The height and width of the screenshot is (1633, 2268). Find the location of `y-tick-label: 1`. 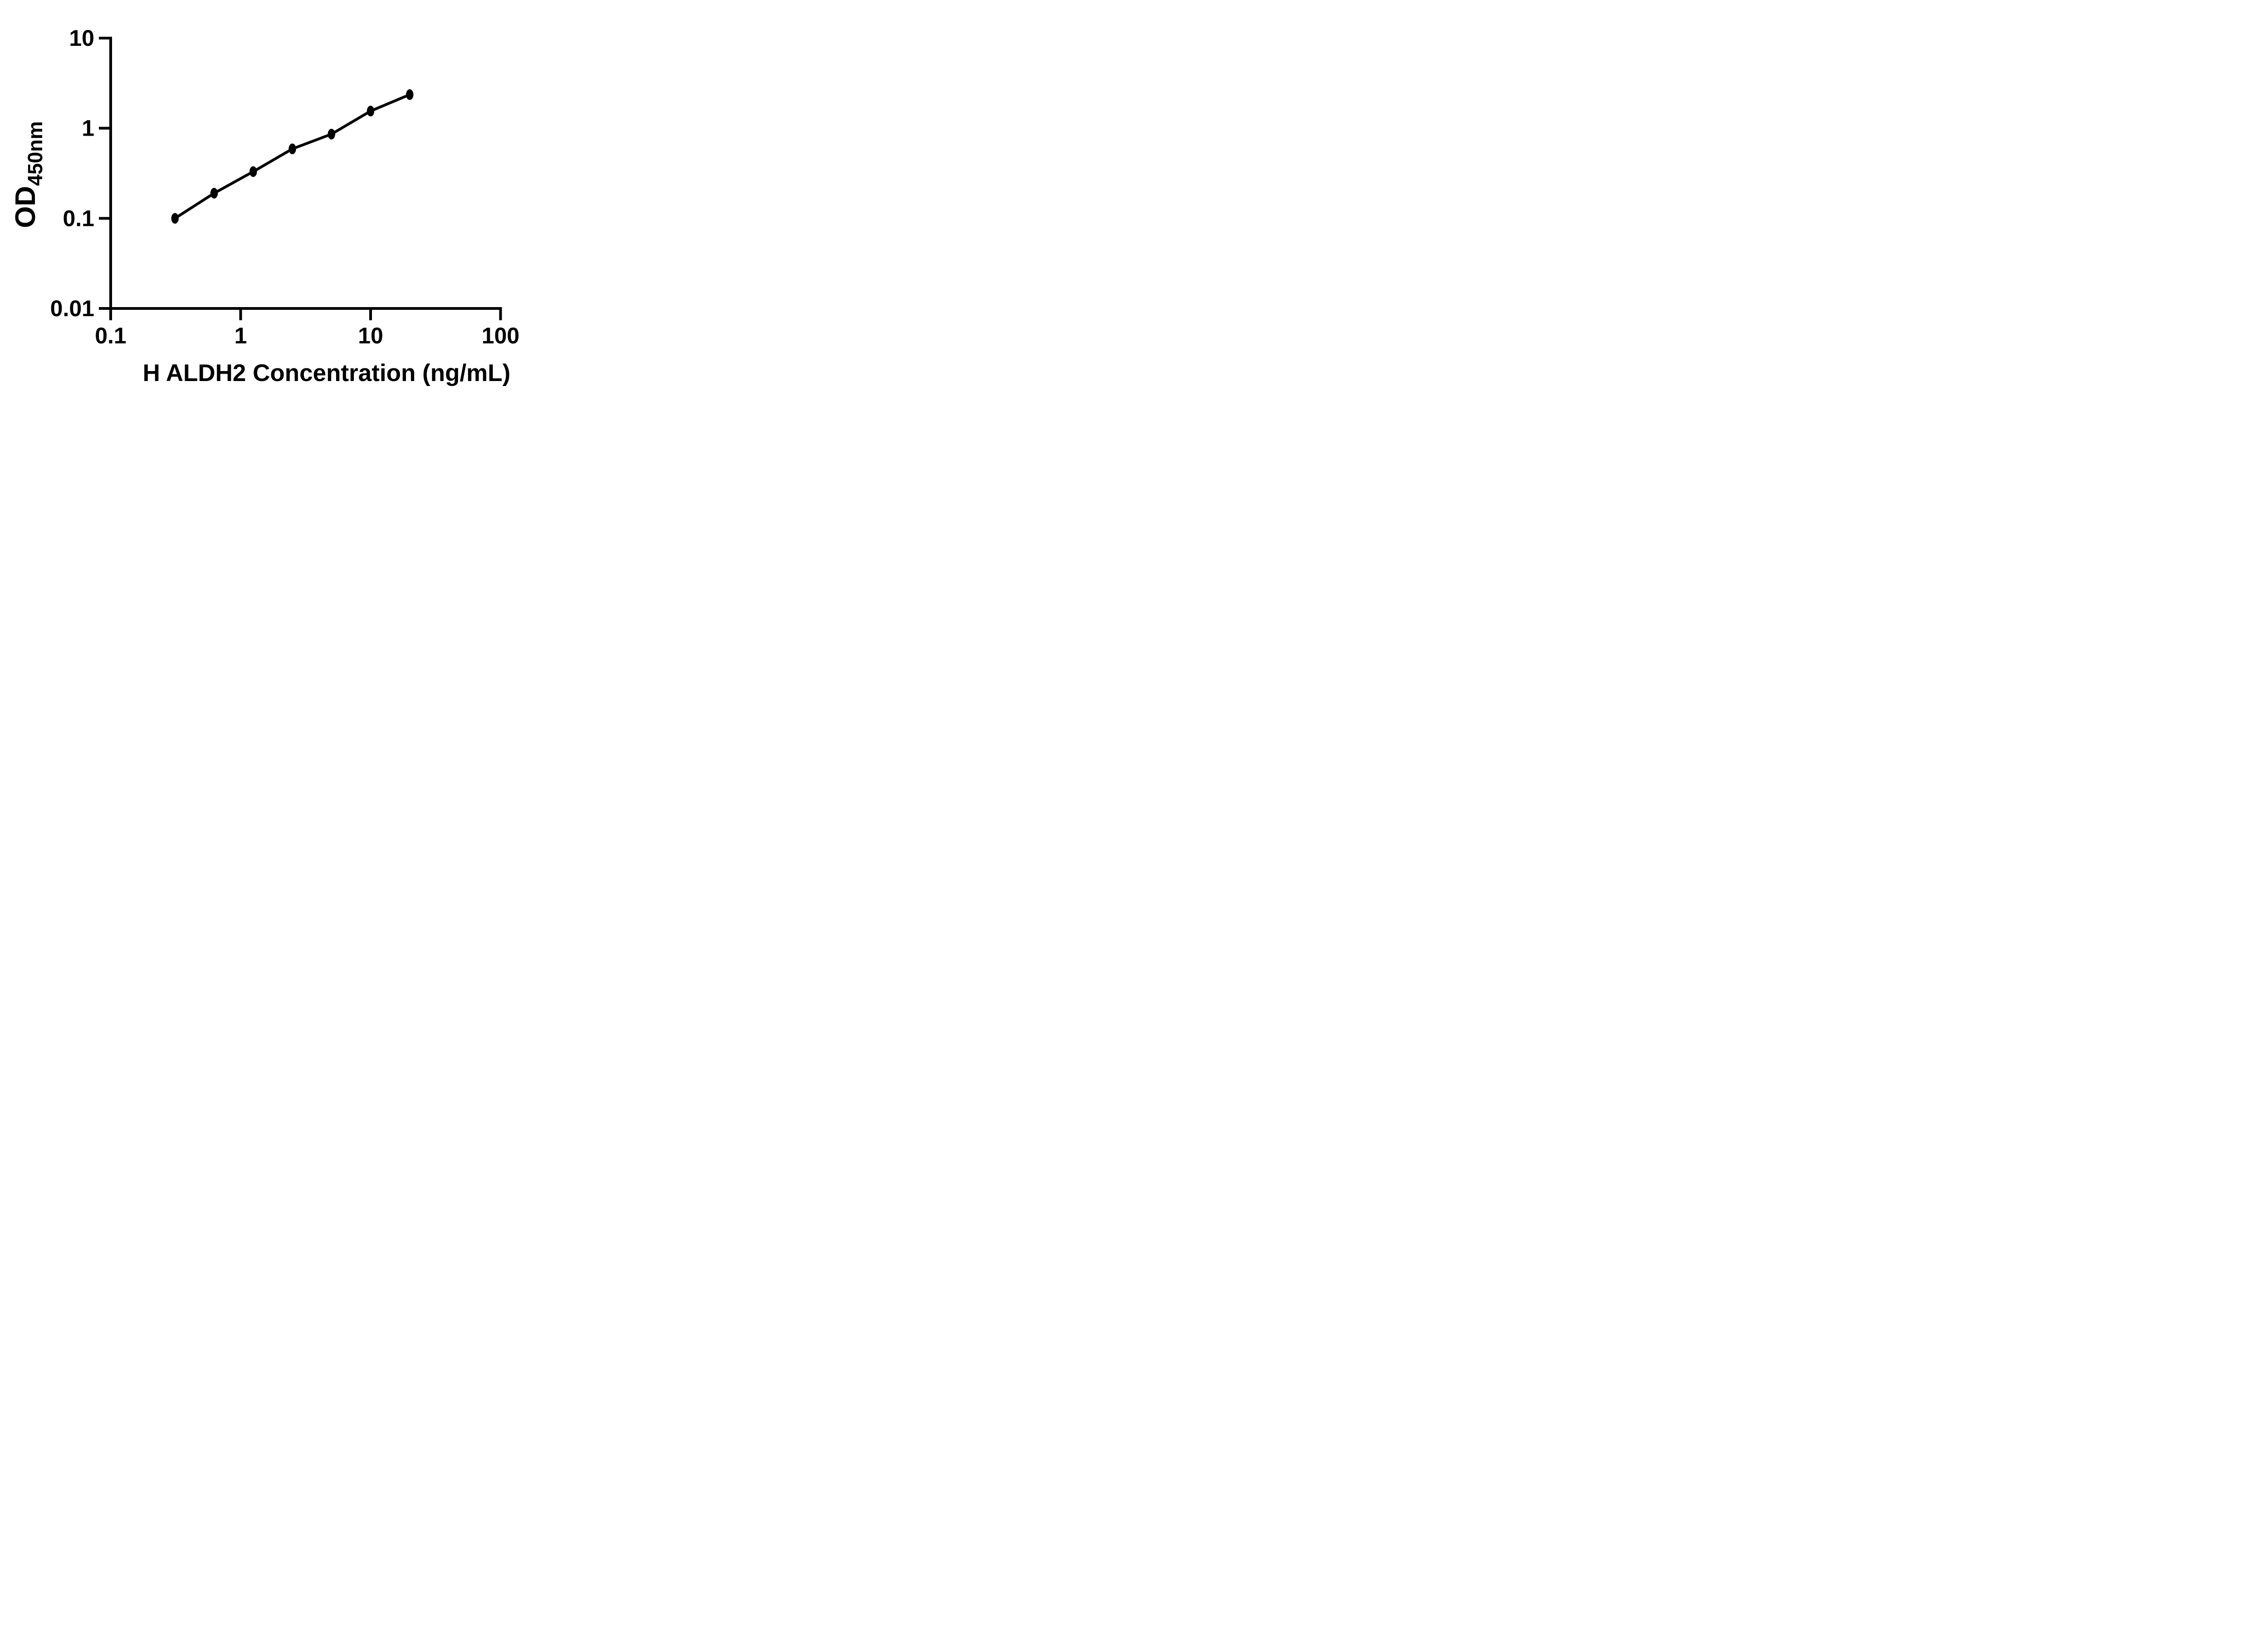

y-tick-label: 1 is located at coordinates (88, 128).